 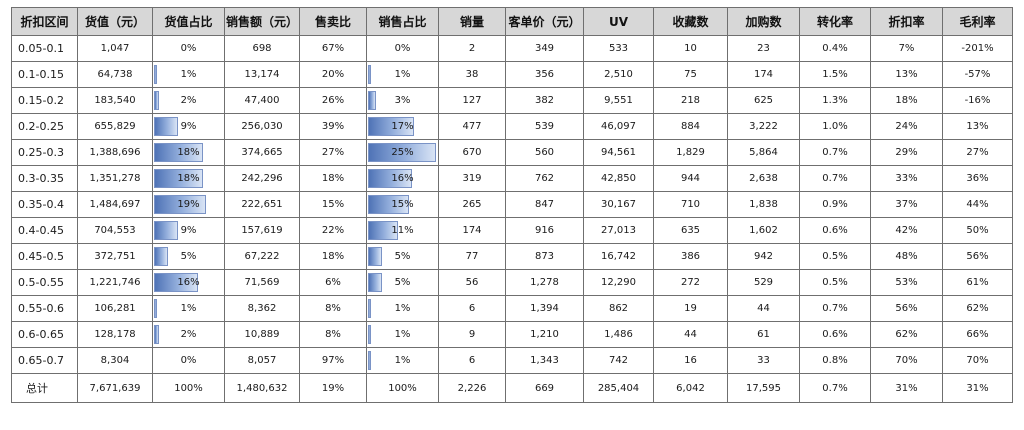 I want to click on range-cell: 0.55-0.6, so click(x=44, y=308).